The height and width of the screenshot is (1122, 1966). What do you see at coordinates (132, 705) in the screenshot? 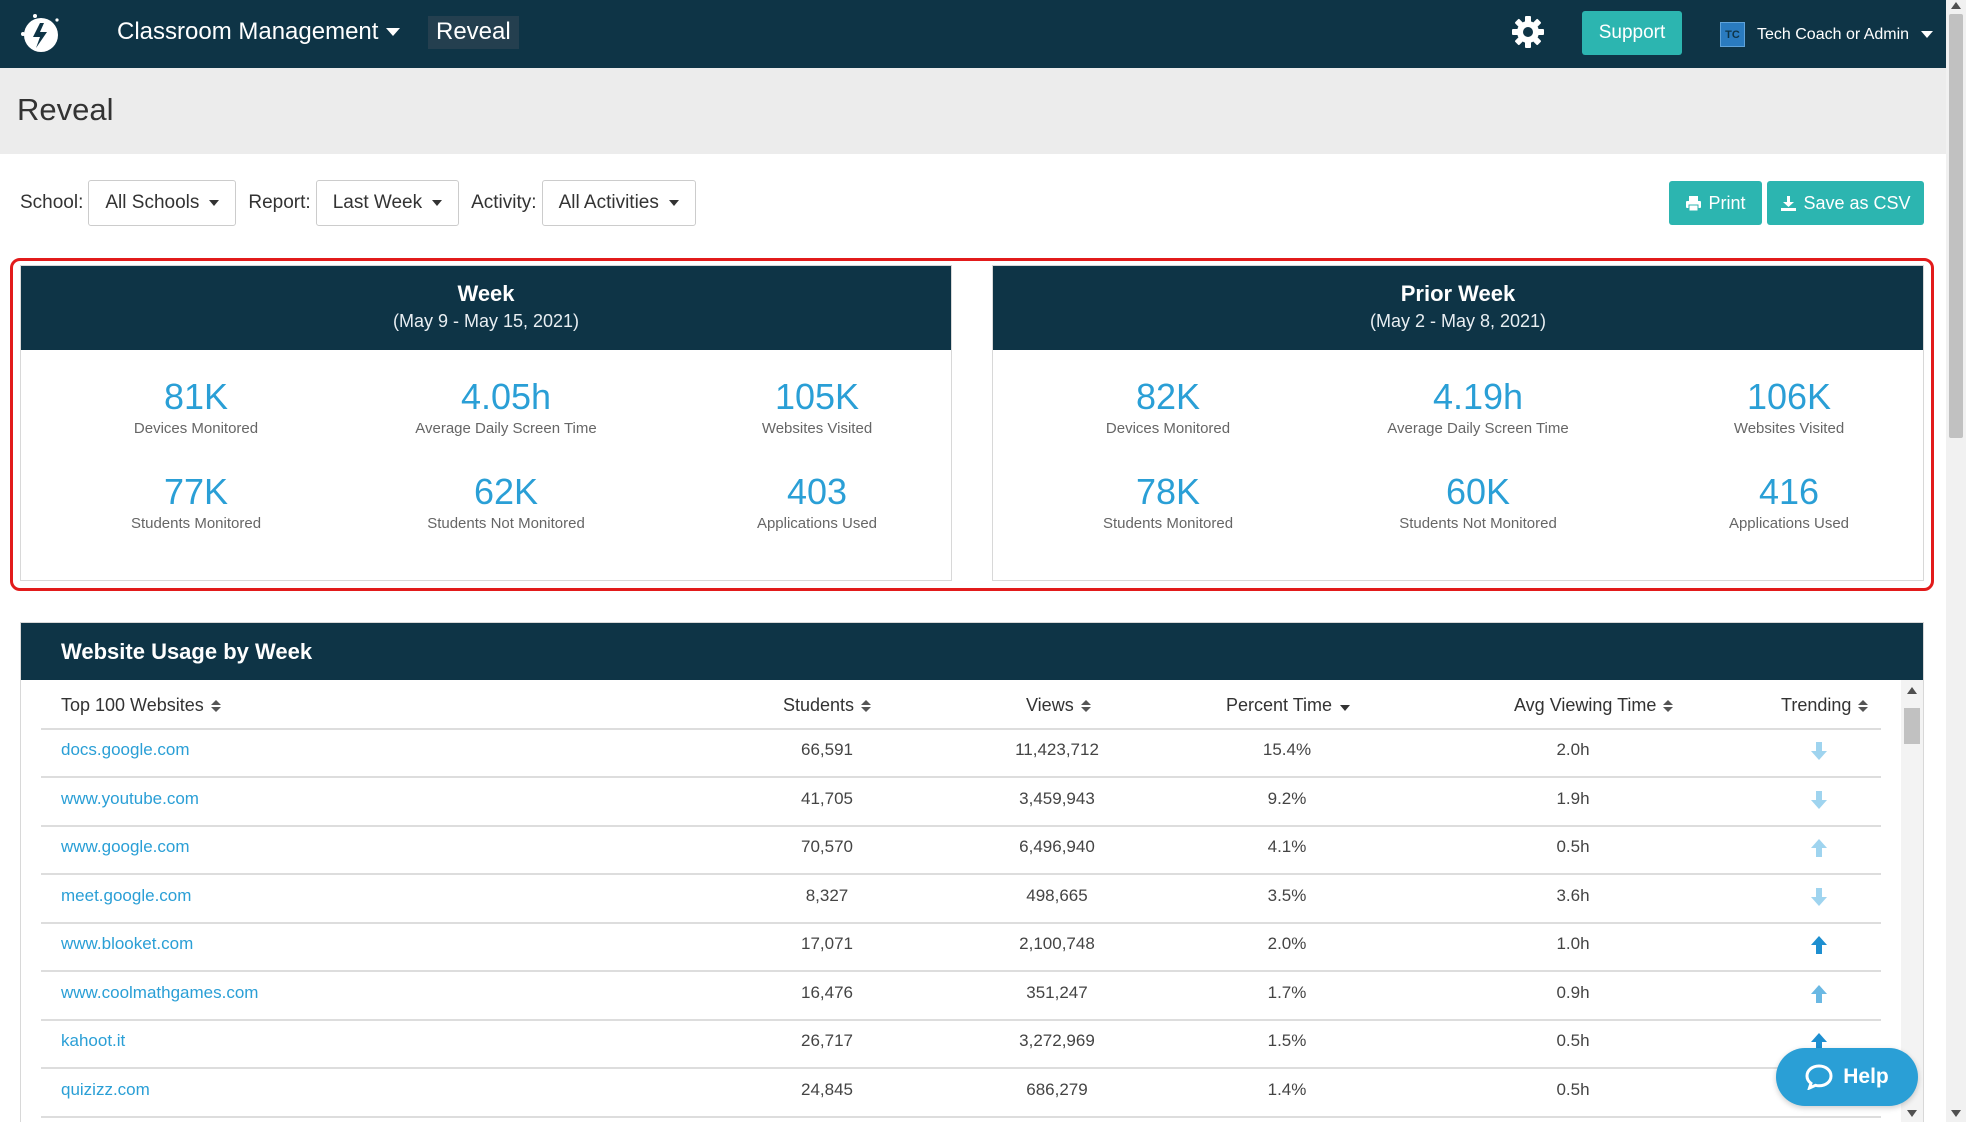
I see `column-header-label: Top 100 Websites` at bounding box center [132, 705].